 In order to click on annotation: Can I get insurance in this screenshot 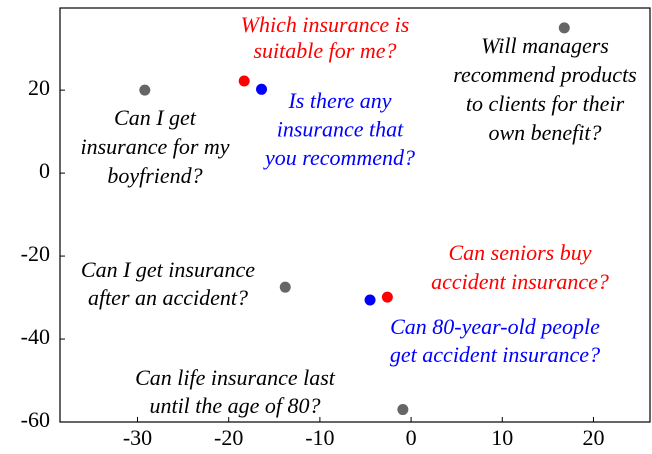, I will do `click(168, 269)`.